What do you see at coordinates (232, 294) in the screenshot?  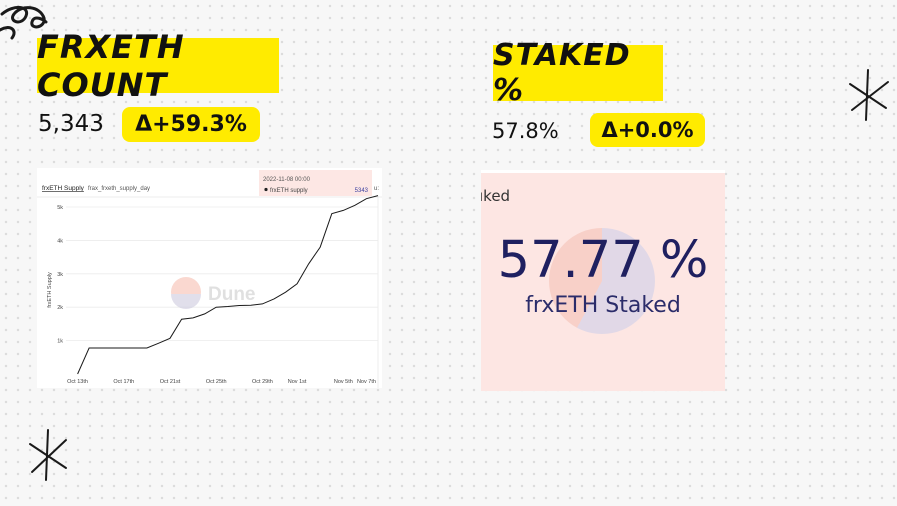 I see `dune-watermark-text: Dune` at bounding box center [232, 294].